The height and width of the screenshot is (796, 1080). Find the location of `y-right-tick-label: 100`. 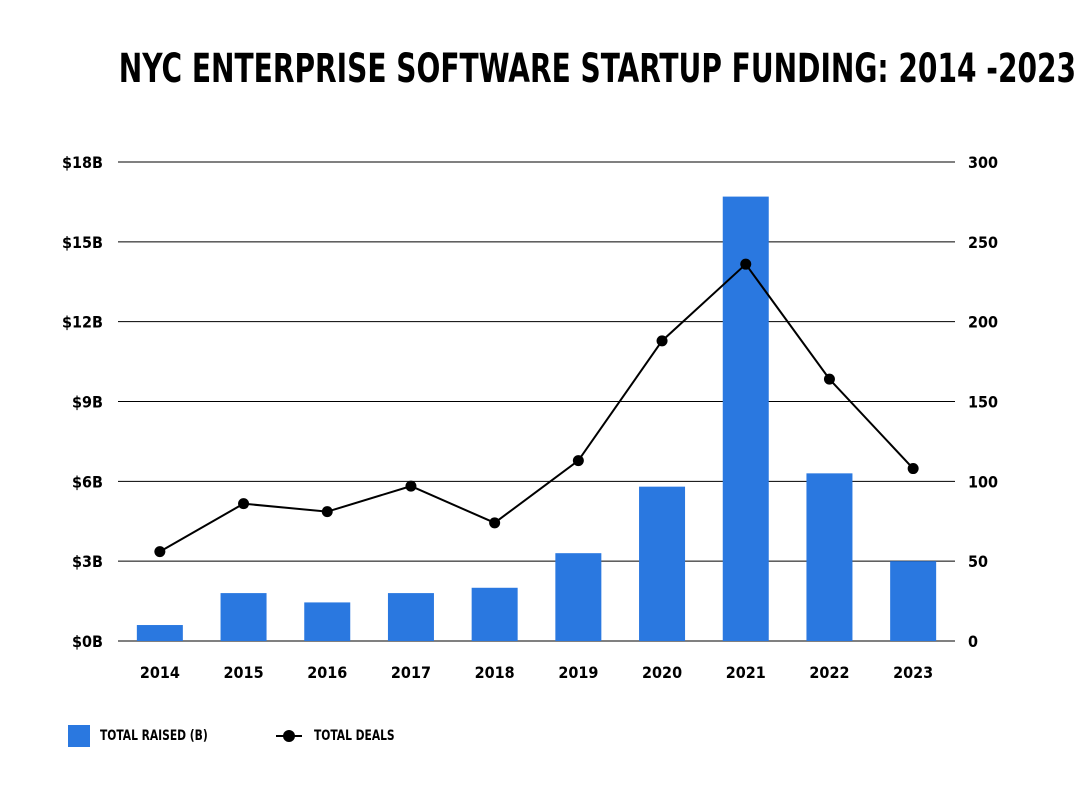

y-right-tick-label: 100 is located at coordinates (983, 481).